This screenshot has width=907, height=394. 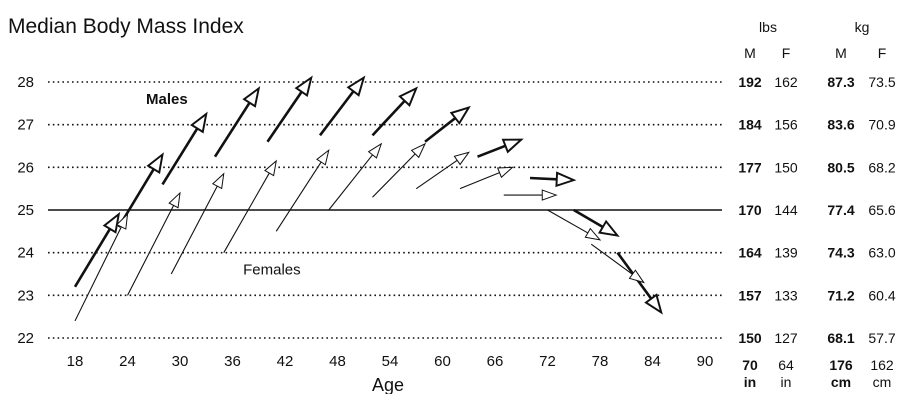 I want to click on sex-header: M, so click(x=841, y=53).